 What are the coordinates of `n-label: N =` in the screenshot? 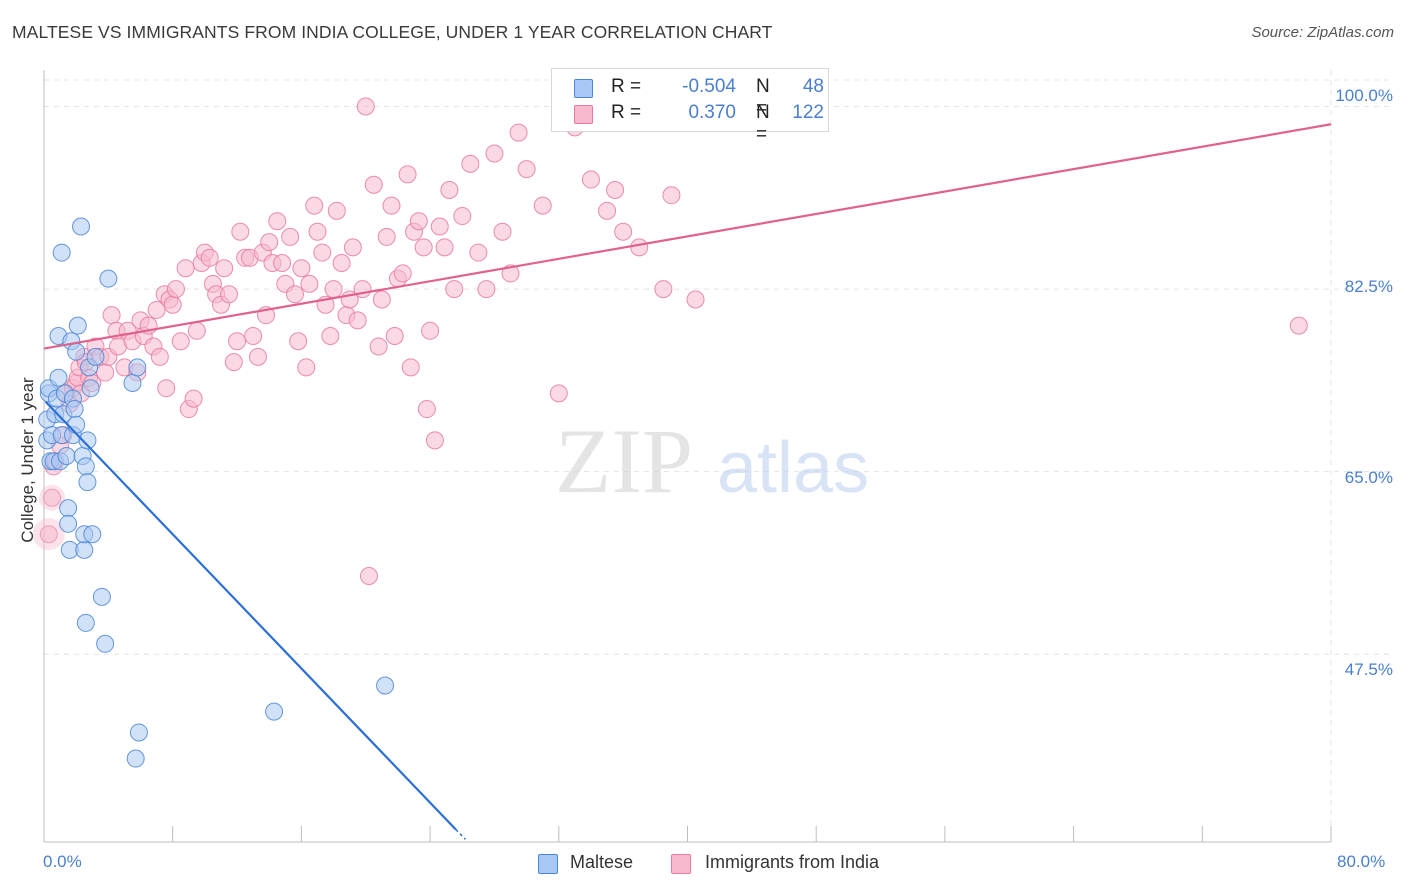 It's located at (763, 97).